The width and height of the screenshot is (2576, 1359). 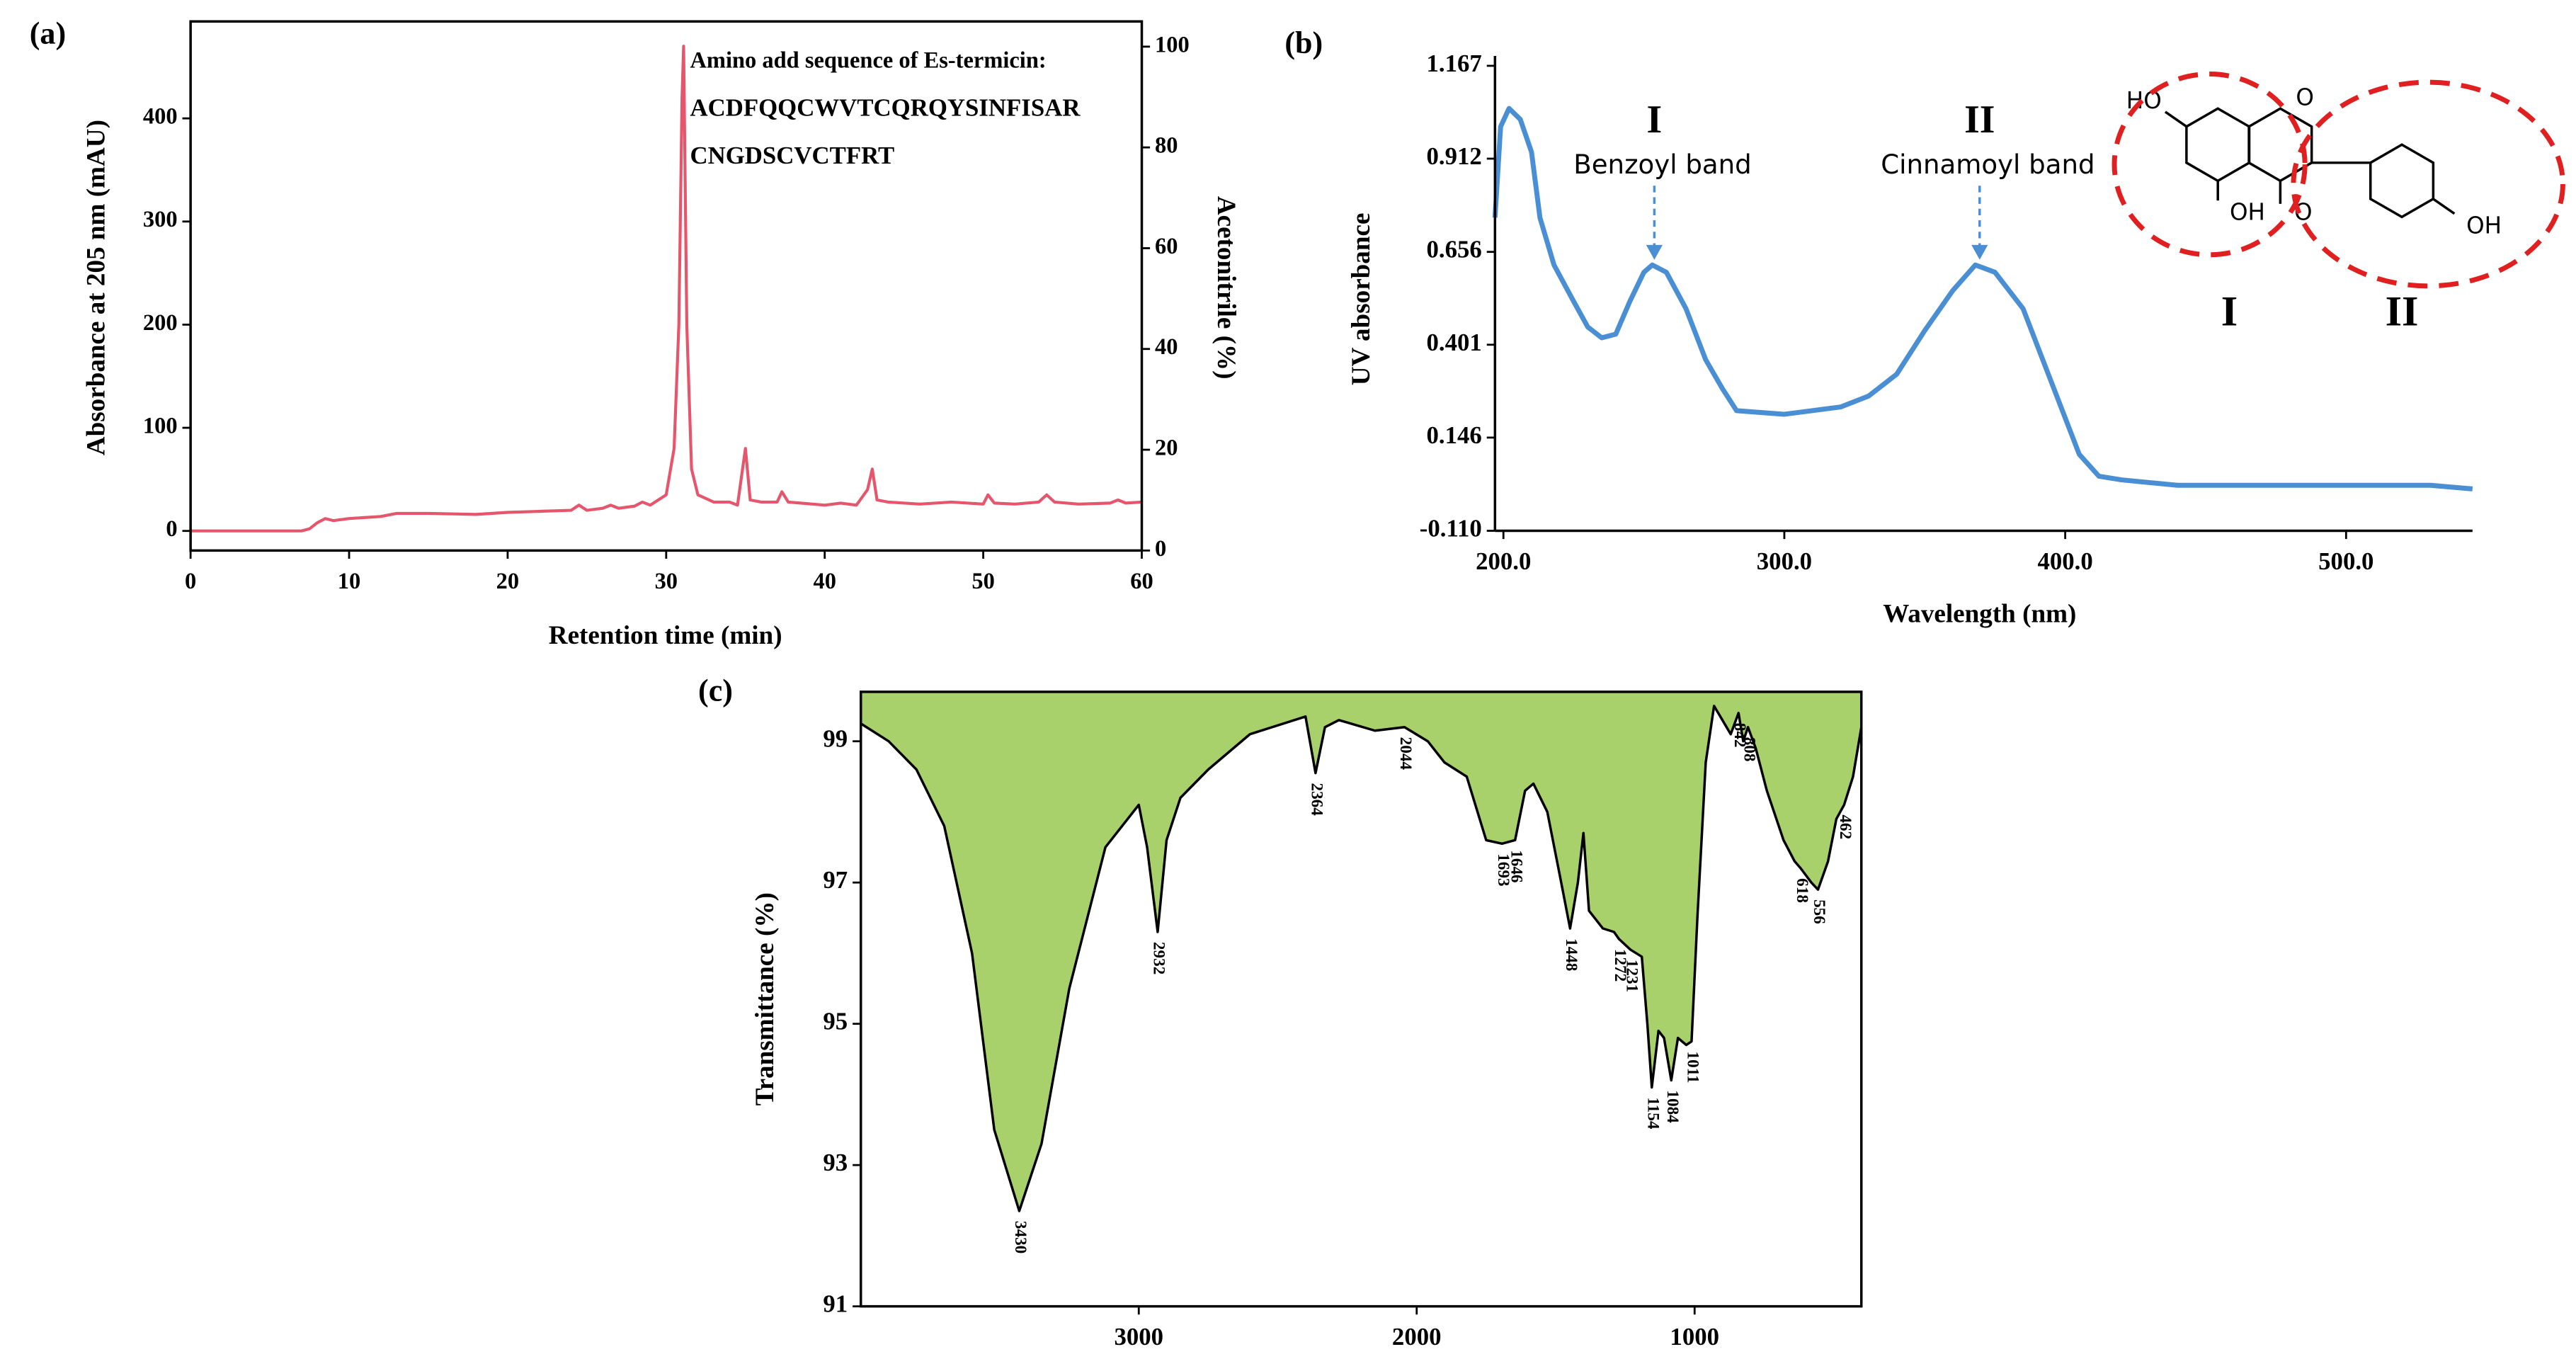 I want to click on y-tick-label: 0.401, so click(x=1453, y=342).